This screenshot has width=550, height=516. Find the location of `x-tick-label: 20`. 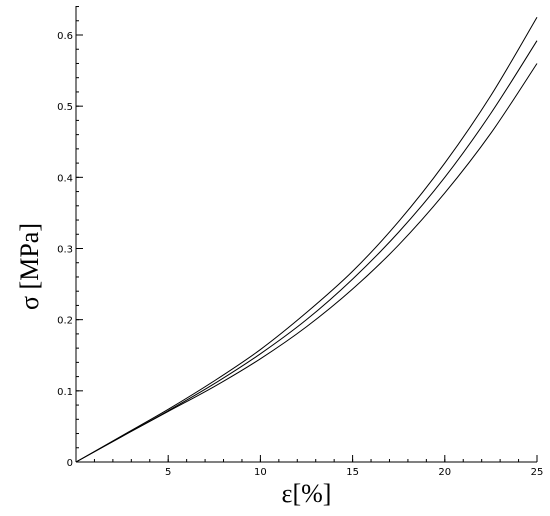

x-tick-label: 20 is located at coordinates (444, 472).